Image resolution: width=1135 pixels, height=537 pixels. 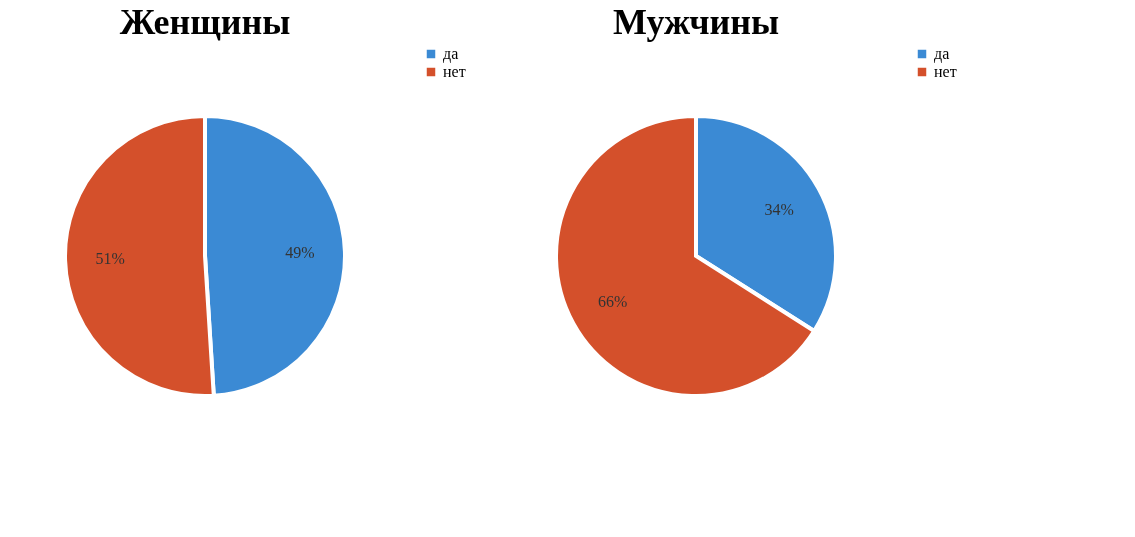 I want to click on chart-title: Мужчины, so click(x=696, y=22).